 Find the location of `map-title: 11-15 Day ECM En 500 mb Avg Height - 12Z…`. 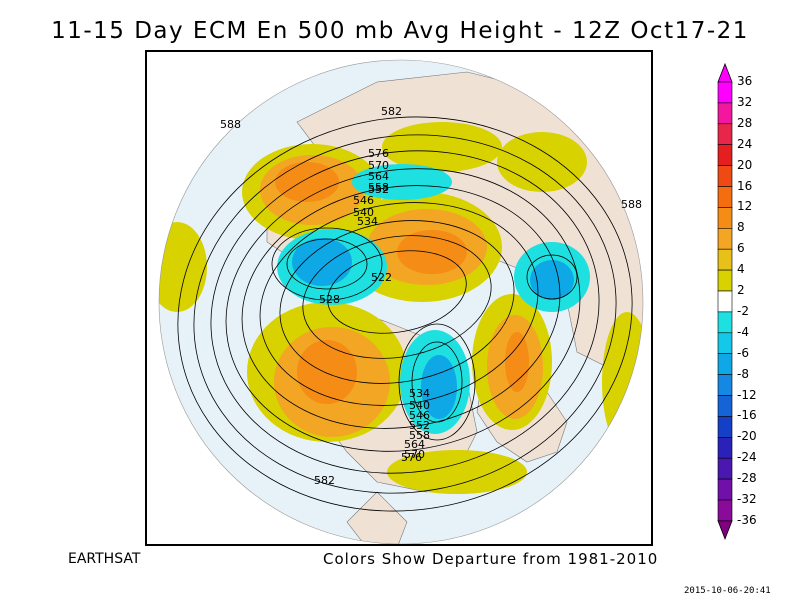

map-title: 11-15 Day ECM En 500 mb Avg Height - 12Z… is located at coordinates (400, 31).